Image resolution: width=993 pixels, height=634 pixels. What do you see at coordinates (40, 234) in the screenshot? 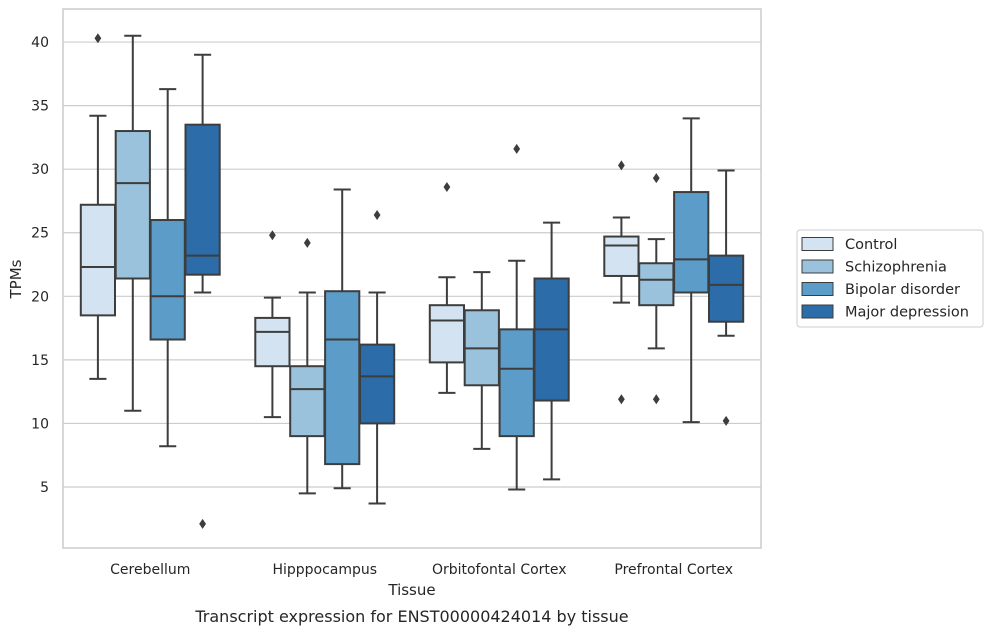
I see `y-tick-label: 25` at bounding box center [40, 234].